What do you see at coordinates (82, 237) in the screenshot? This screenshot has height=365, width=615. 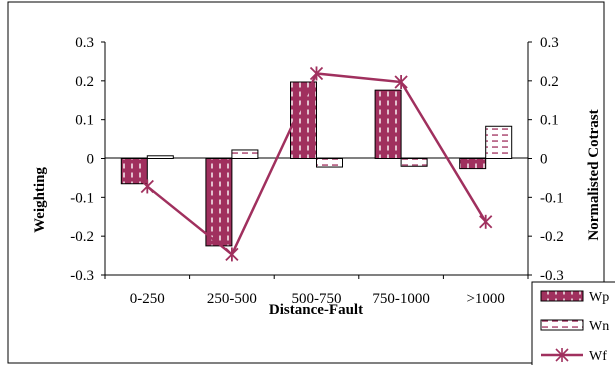 I see `y-tick-label: -0.2` at bounding box center [82, 237].